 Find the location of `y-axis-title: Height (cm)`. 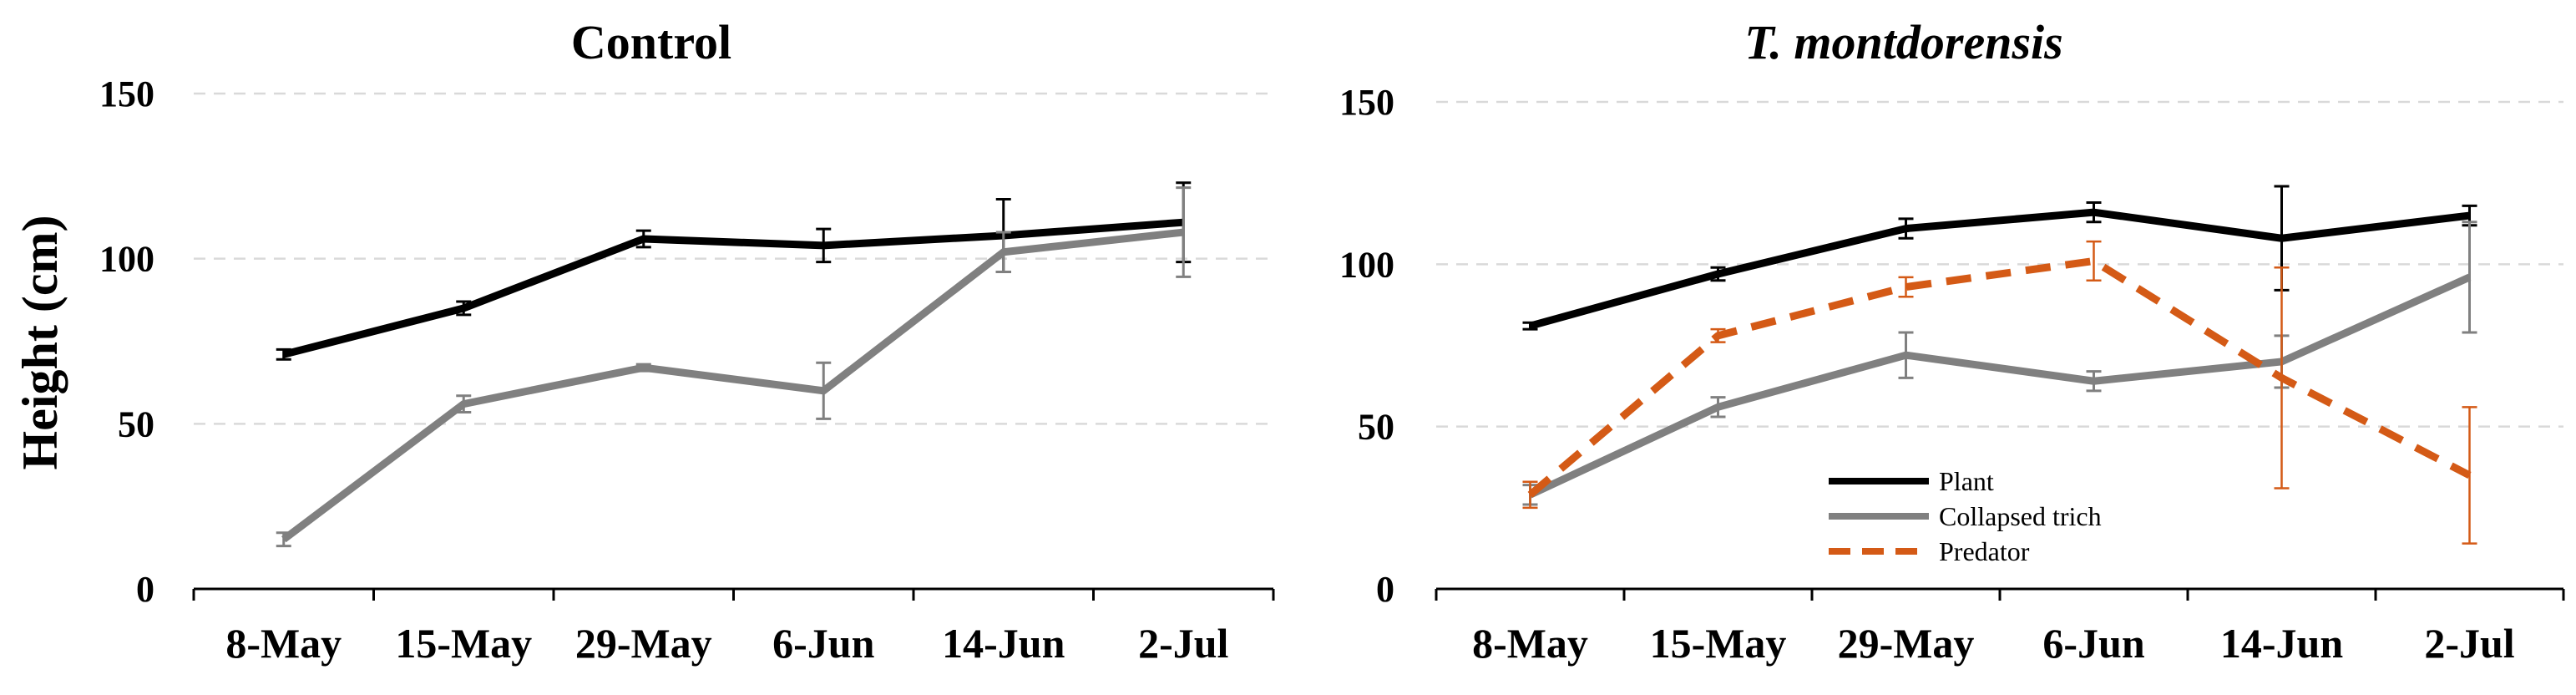

y-axis-title: Height (cm) is located at coordinates (40, 343).